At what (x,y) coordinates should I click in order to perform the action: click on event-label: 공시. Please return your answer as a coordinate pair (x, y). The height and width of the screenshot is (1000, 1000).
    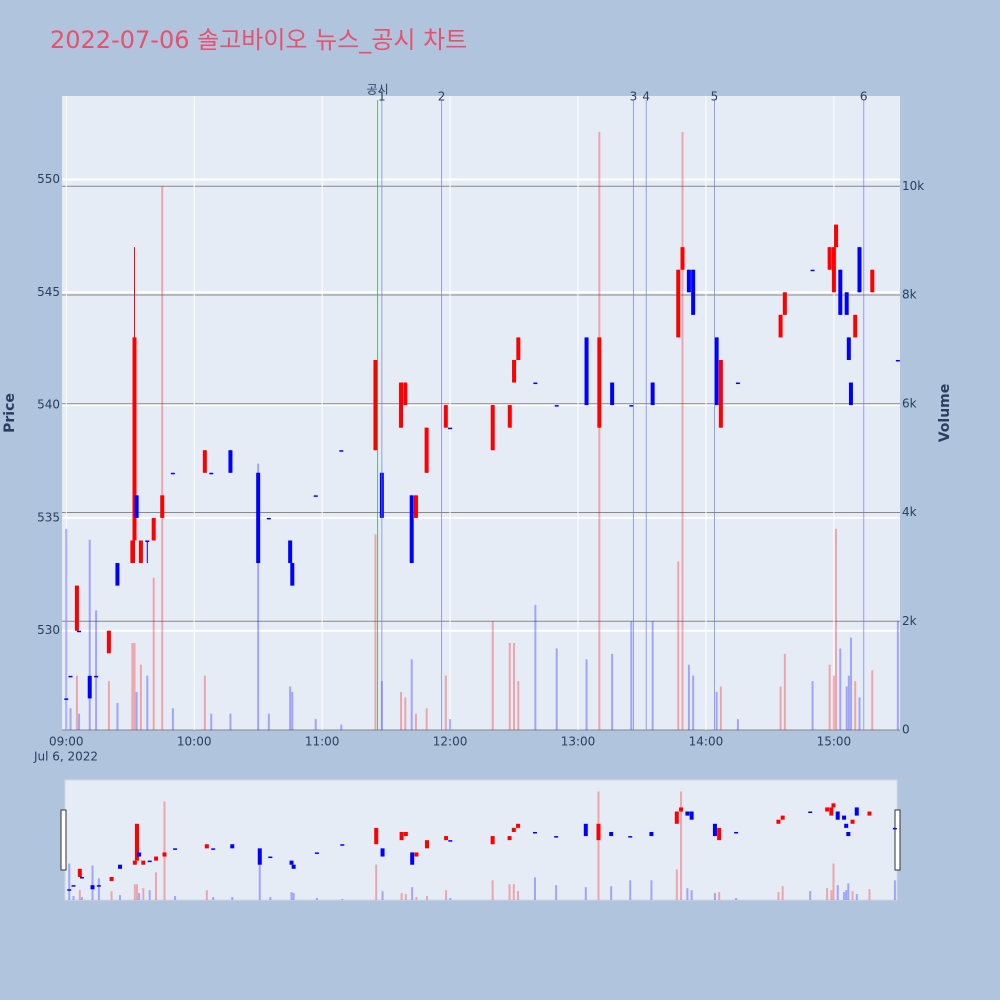
    Looking at the image, I should click on (378, 90).